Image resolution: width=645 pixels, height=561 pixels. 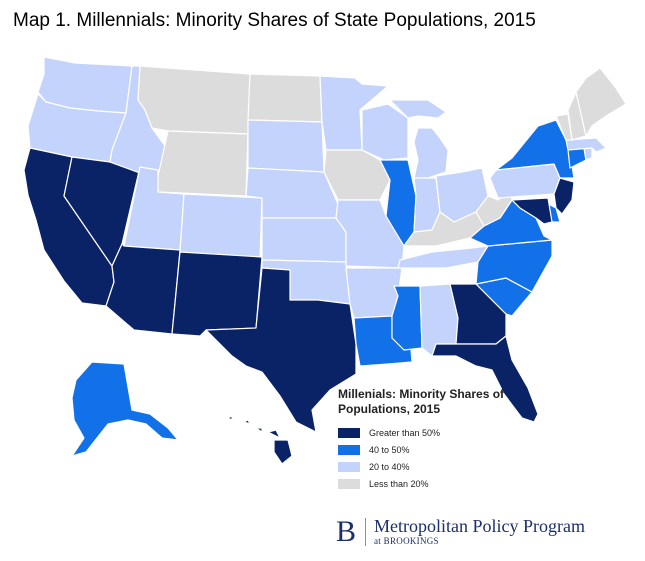 What do you see at coordinates (281, 350) in the screenshot?
I see `state-tx` at bounding box center [281, 350].